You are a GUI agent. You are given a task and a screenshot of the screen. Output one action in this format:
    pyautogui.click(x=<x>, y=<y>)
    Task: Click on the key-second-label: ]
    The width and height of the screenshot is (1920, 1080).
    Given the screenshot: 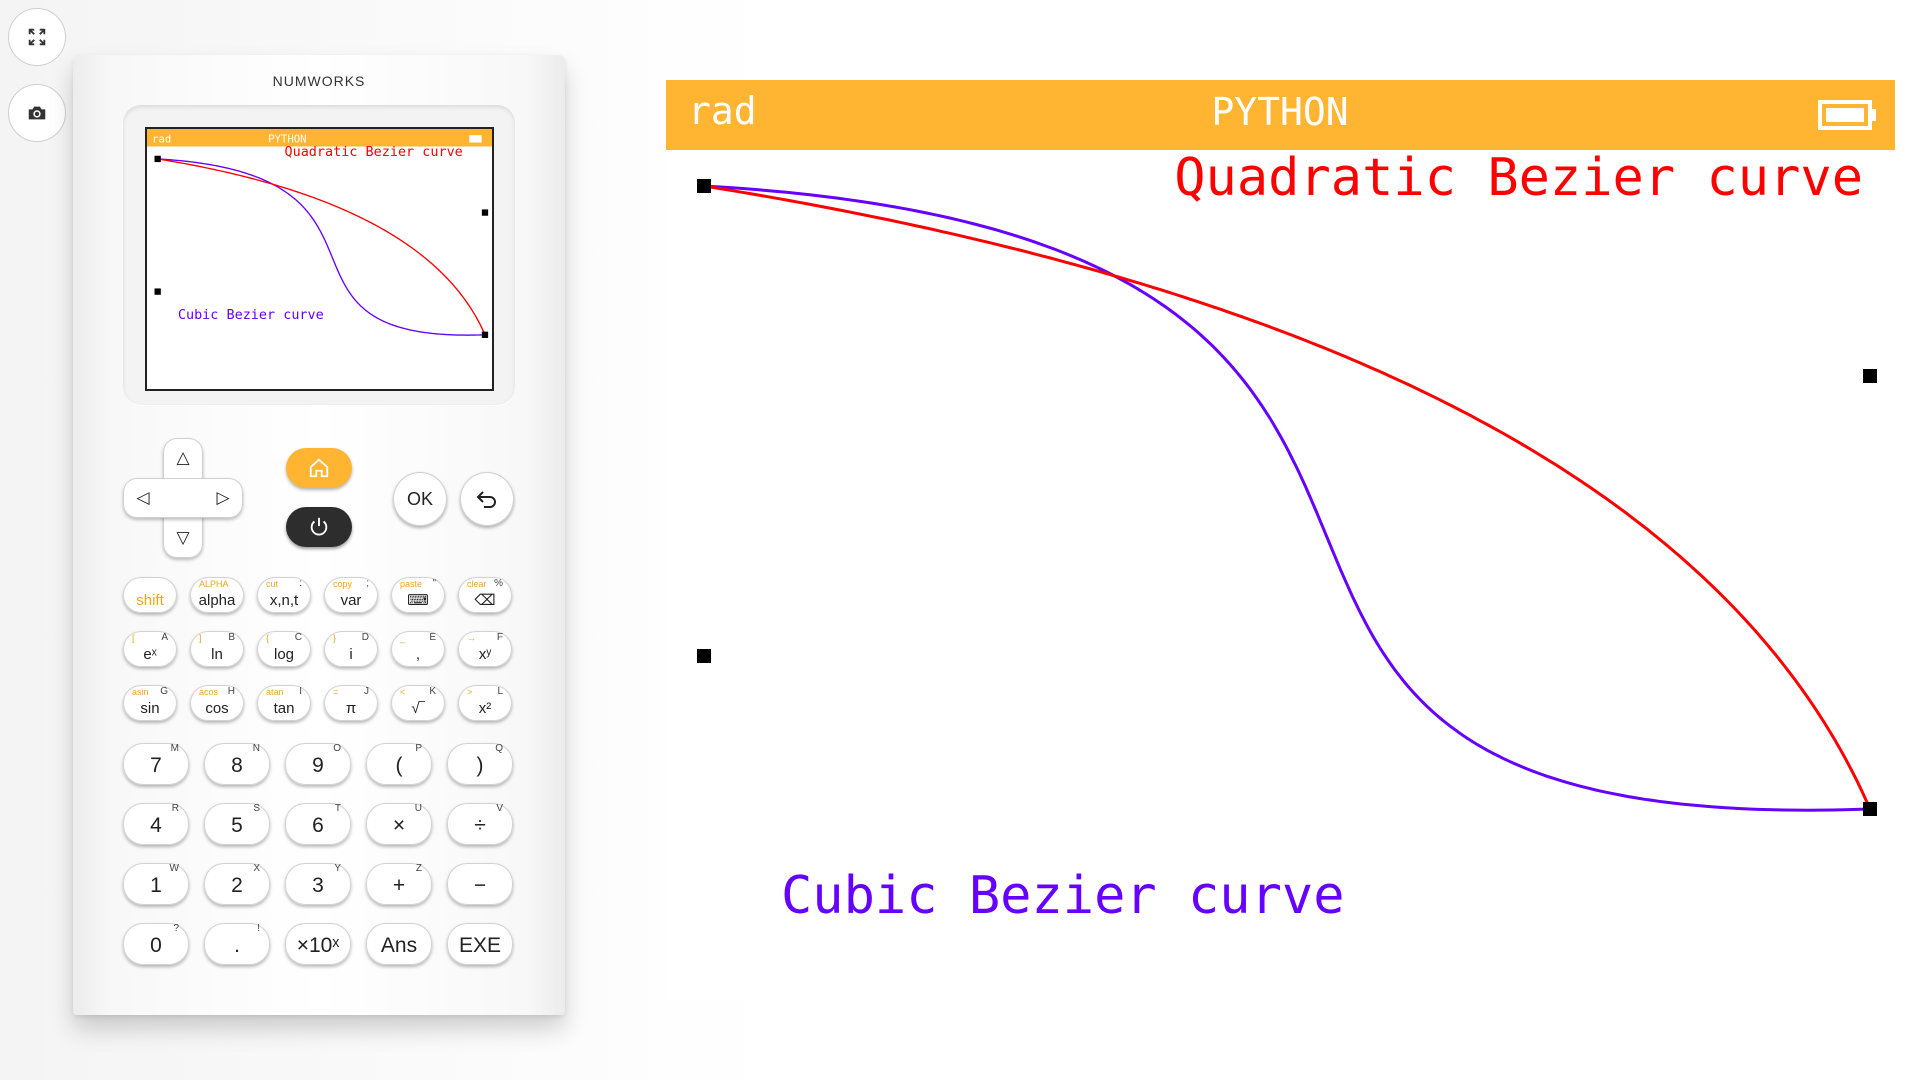 What is the action you would take?
    pyautogui.click(x=200, y=638)
    